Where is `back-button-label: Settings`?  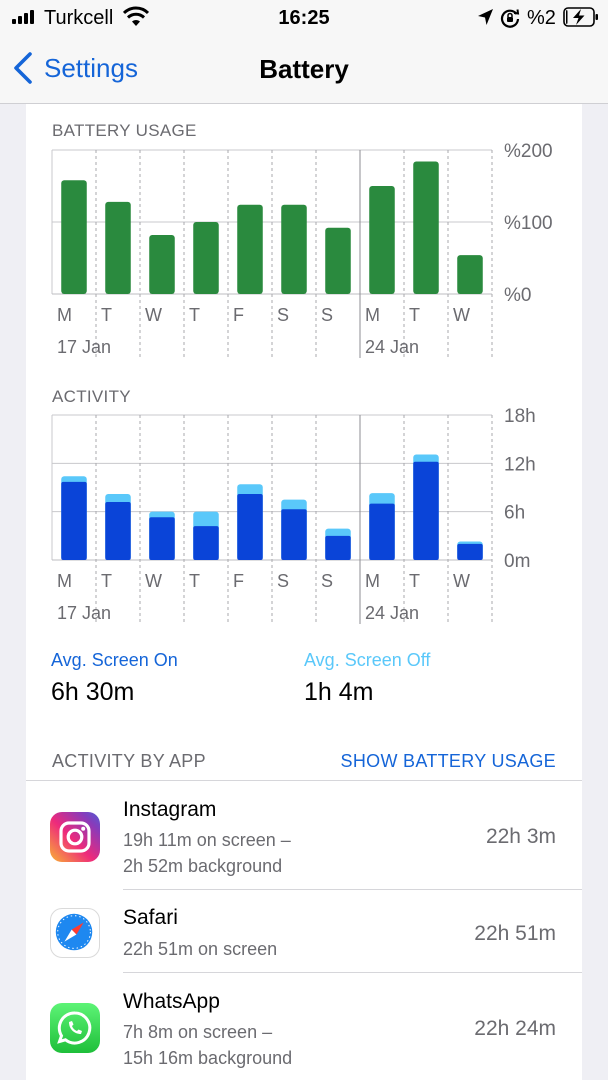 back-button-label: Settings is located at coordinates (91, 67).